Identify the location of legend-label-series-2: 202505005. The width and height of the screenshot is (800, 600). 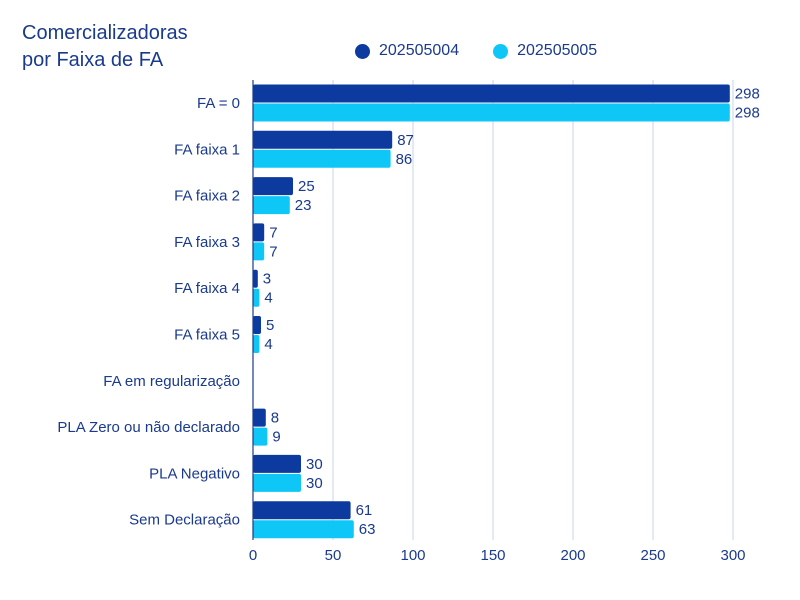
(557, 50).